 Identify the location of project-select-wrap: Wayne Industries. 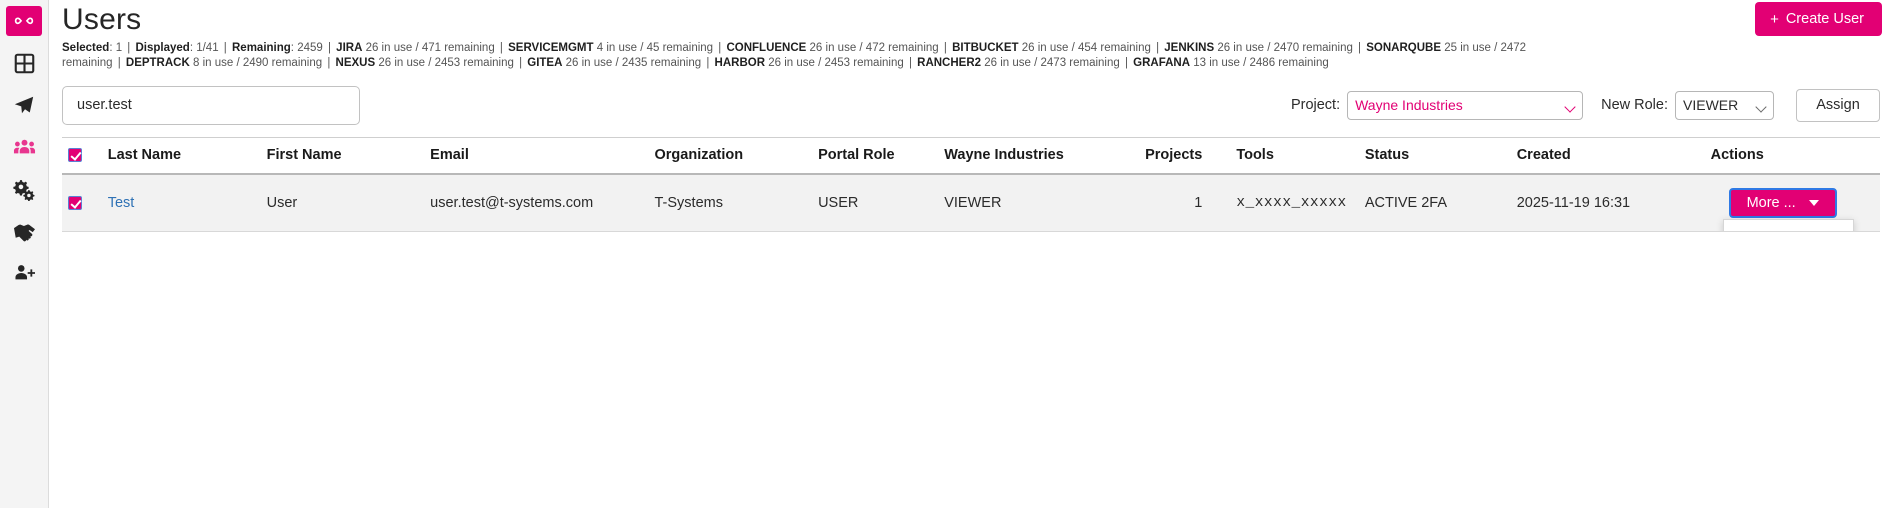
(1465, 105).